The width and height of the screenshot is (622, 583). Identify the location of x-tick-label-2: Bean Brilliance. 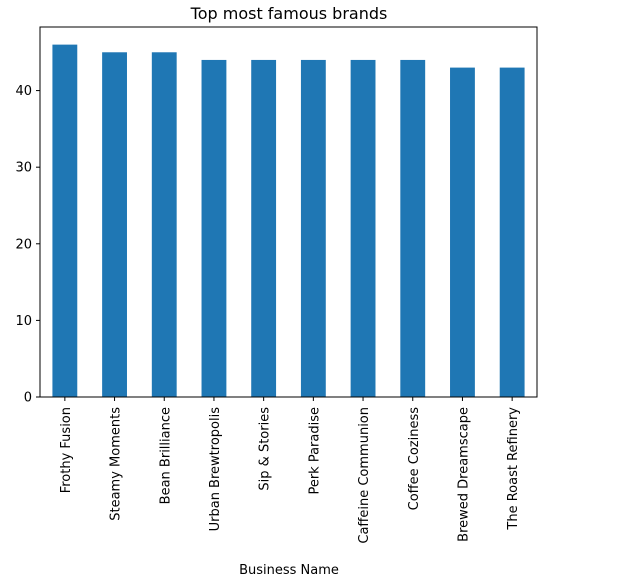
(165, 455).